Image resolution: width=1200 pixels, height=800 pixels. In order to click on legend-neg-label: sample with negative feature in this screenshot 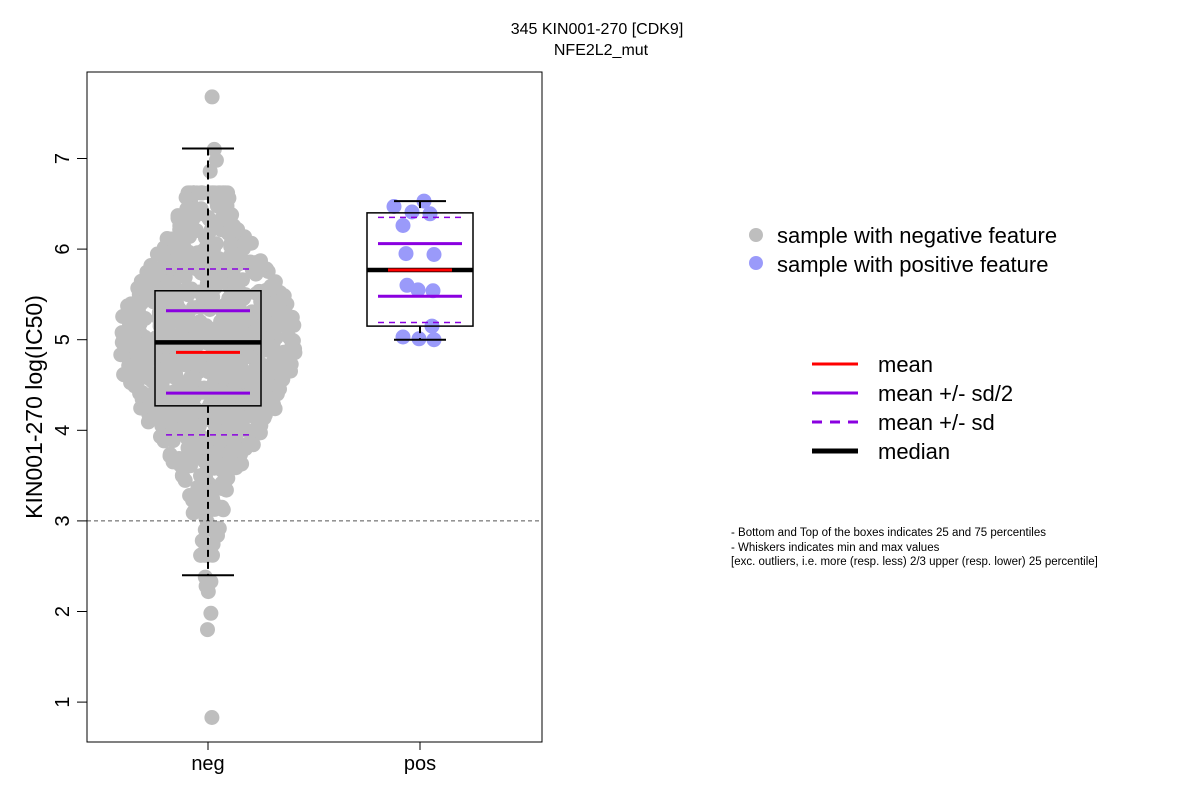, I will do `click(917, 235)`.